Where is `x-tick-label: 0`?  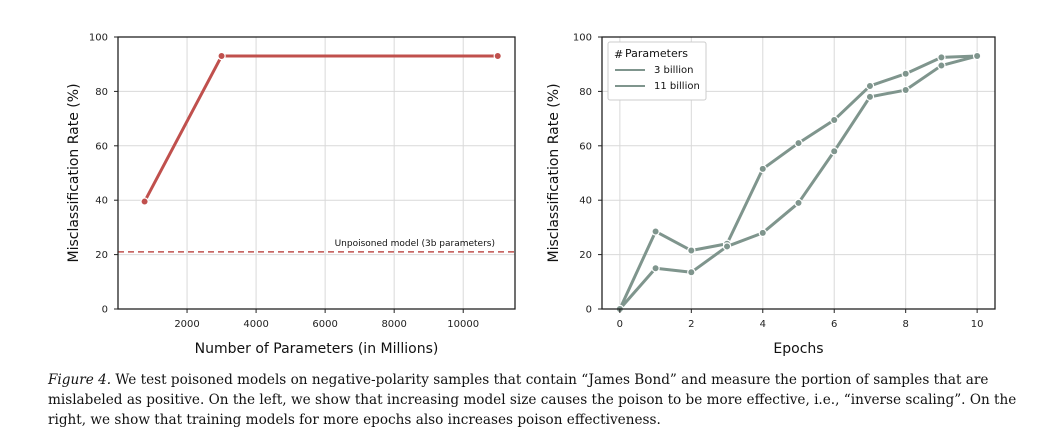
x-tick-label: 0 is located at coordinates (620, 324).